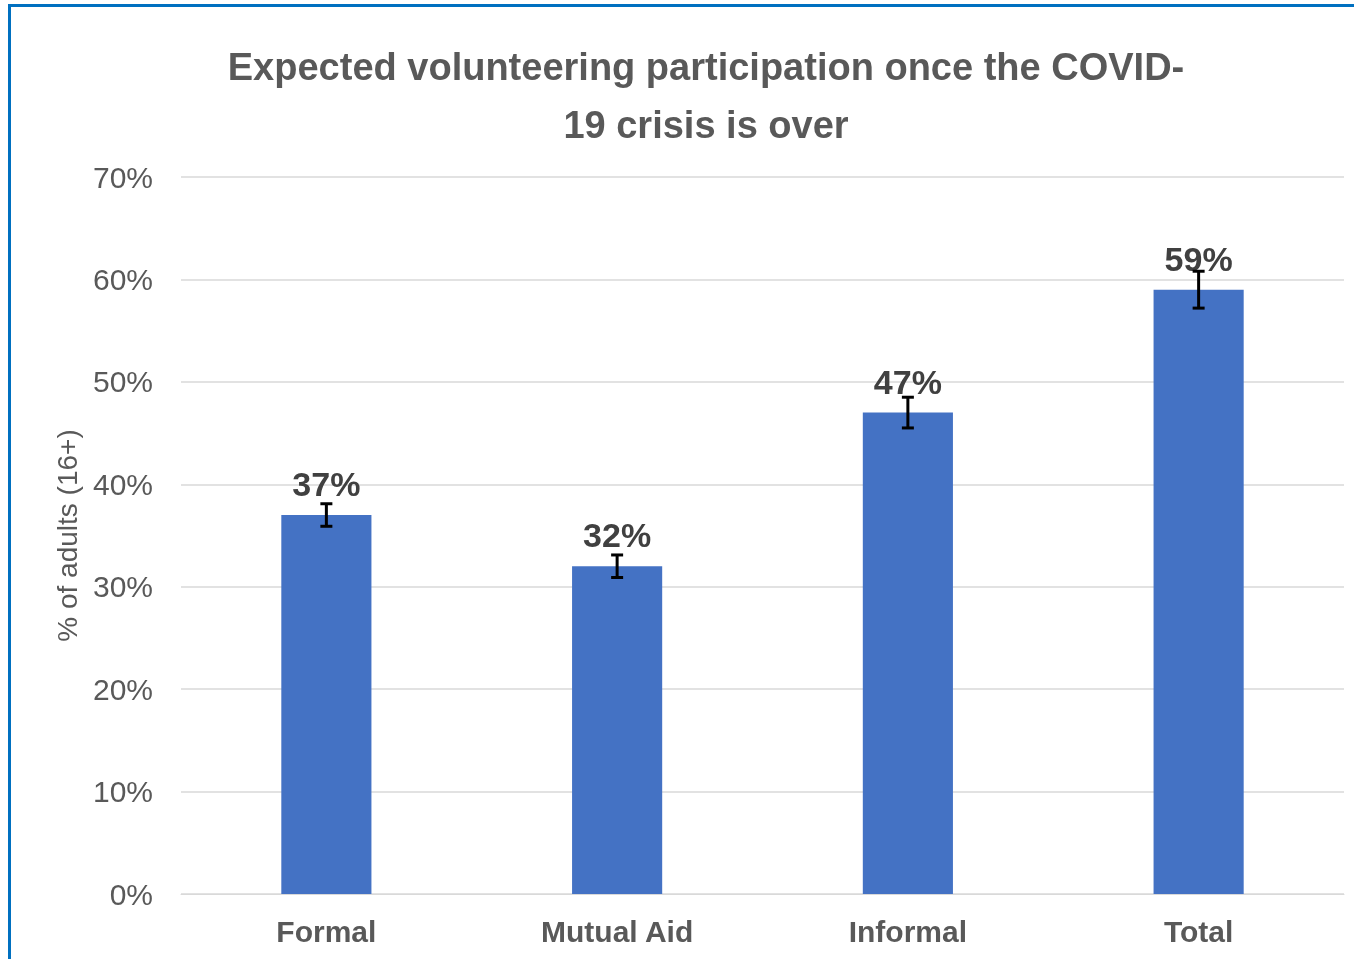 The width and height of the screenshot is (1360, 965). Describe the element at coordinates (122, 279) in the screenshot. I see `y-tick-label: 60%` at that location.